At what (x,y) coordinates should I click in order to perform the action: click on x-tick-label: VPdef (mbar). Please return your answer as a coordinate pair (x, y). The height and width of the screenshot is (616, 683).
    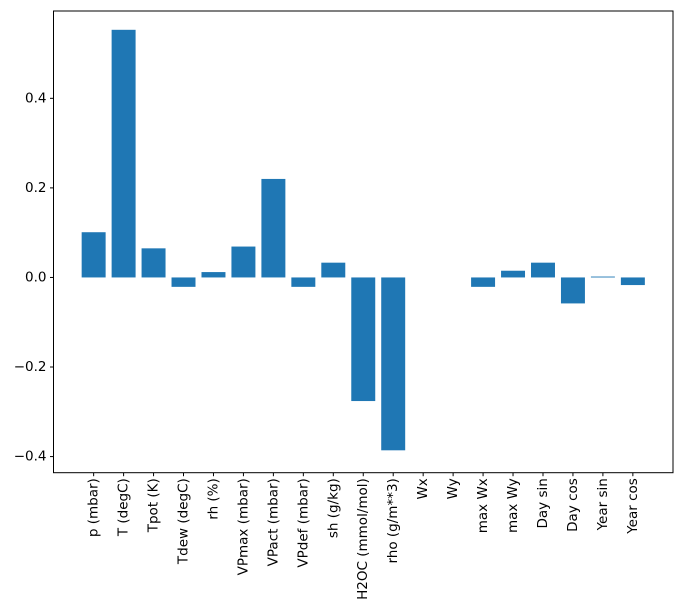
    Looking at the image, I should click on (303, 522).